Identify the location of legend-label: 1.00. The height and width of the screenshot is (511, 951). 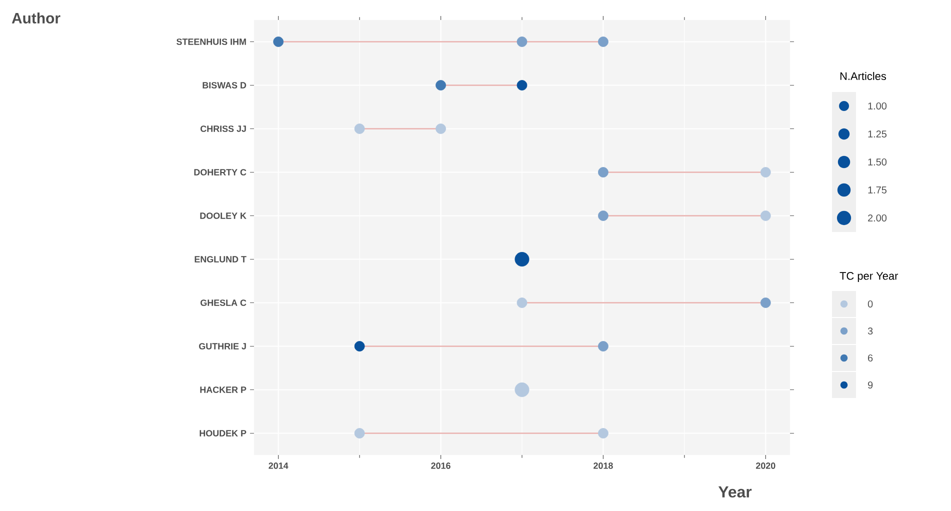
(877, 106).